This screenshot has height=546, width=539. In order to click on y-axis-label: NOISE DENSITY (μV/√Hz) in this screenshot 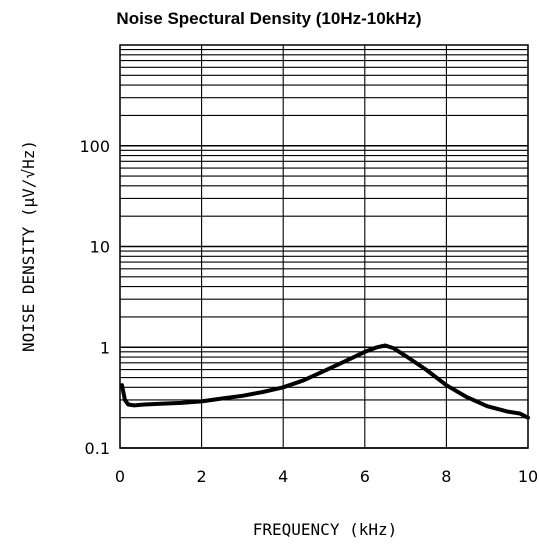, I will do `click(28, 246)`.